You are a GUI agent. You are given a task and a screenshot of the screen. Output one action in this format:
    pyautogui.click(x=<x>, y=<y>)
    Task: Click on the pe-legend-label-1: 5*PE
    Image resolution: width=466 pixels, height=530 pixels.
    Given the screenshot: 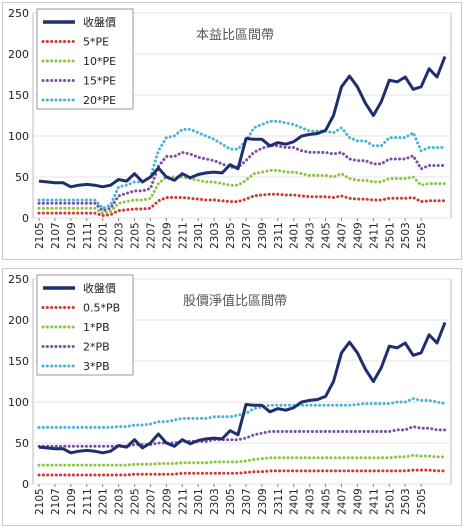 What is the action you would take?
    pyautogui.click(x=96, y=42)
    